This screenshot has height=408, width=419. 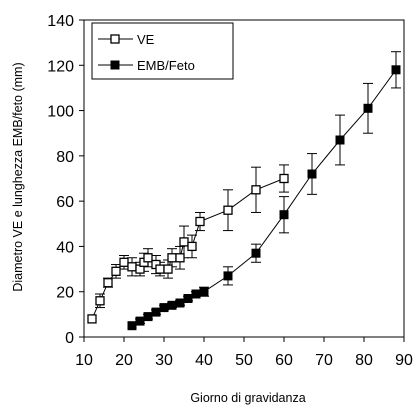 What do you see at coordinates (164, 360) in the screenshot?
I see `x-tick-label: 30` at bounding box center [164, 360].